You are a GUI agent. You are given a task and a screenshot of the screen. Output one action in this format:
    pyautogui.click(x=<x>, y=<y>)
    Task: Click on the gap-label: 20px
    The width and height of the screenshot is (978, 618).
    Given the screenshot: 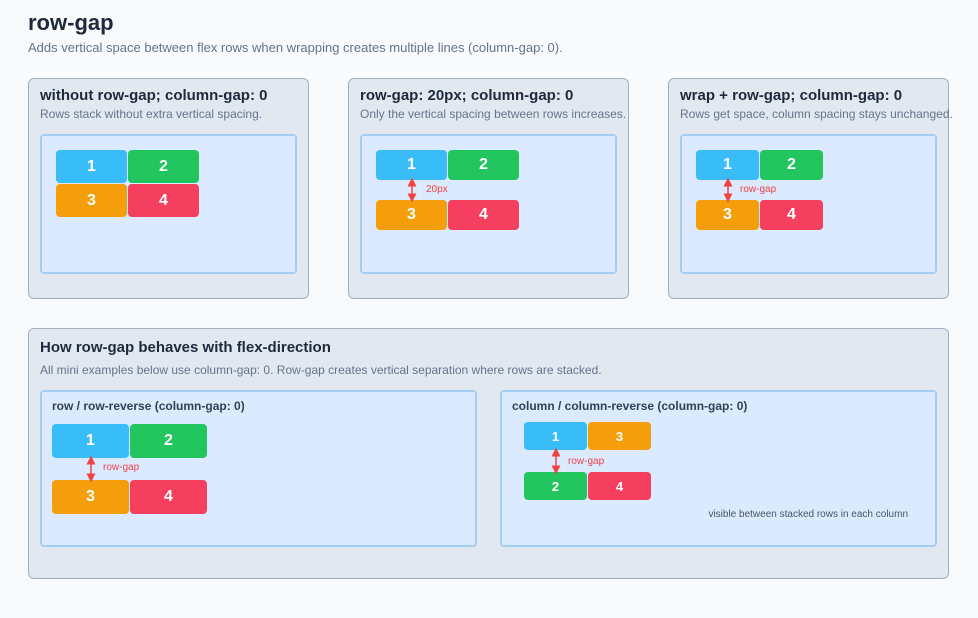 What is the action you would take?
    pyautogui.click(x=437, y=189)
    